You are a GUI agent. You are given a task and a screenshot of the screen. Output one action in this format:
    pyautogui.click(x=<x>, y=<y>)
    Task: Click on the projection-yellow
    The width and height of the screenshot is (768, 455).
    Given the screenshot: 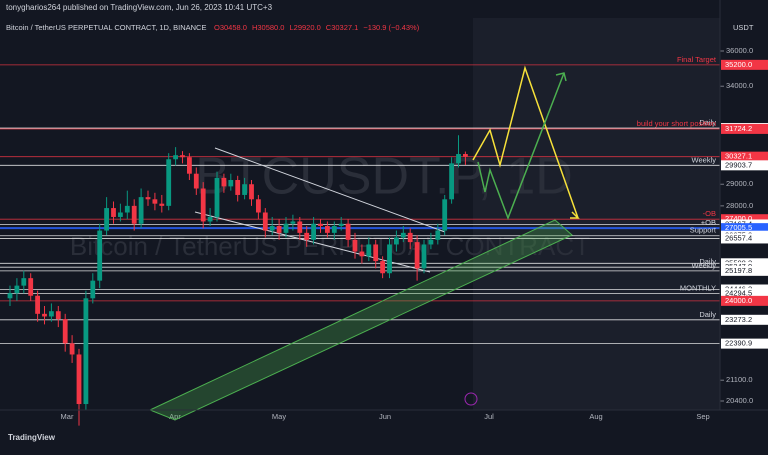 What is the action you would take?
    pyautogui.click(x=525, y=142)
    